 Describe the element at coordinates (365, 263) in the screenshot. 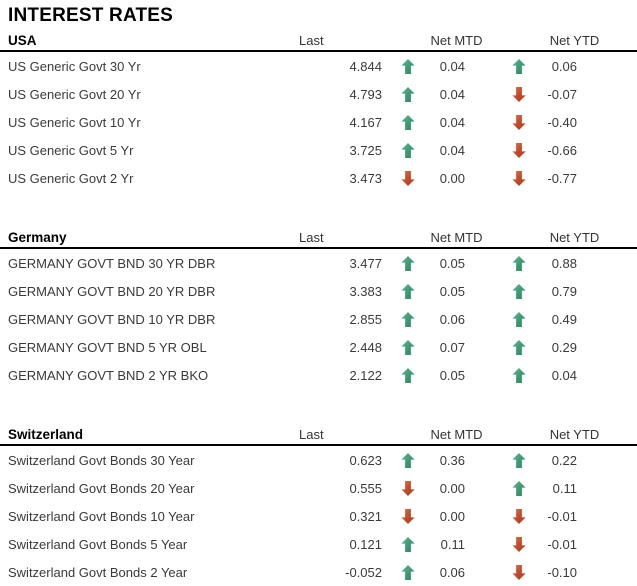

I see `last-value: 3.477` at that location.